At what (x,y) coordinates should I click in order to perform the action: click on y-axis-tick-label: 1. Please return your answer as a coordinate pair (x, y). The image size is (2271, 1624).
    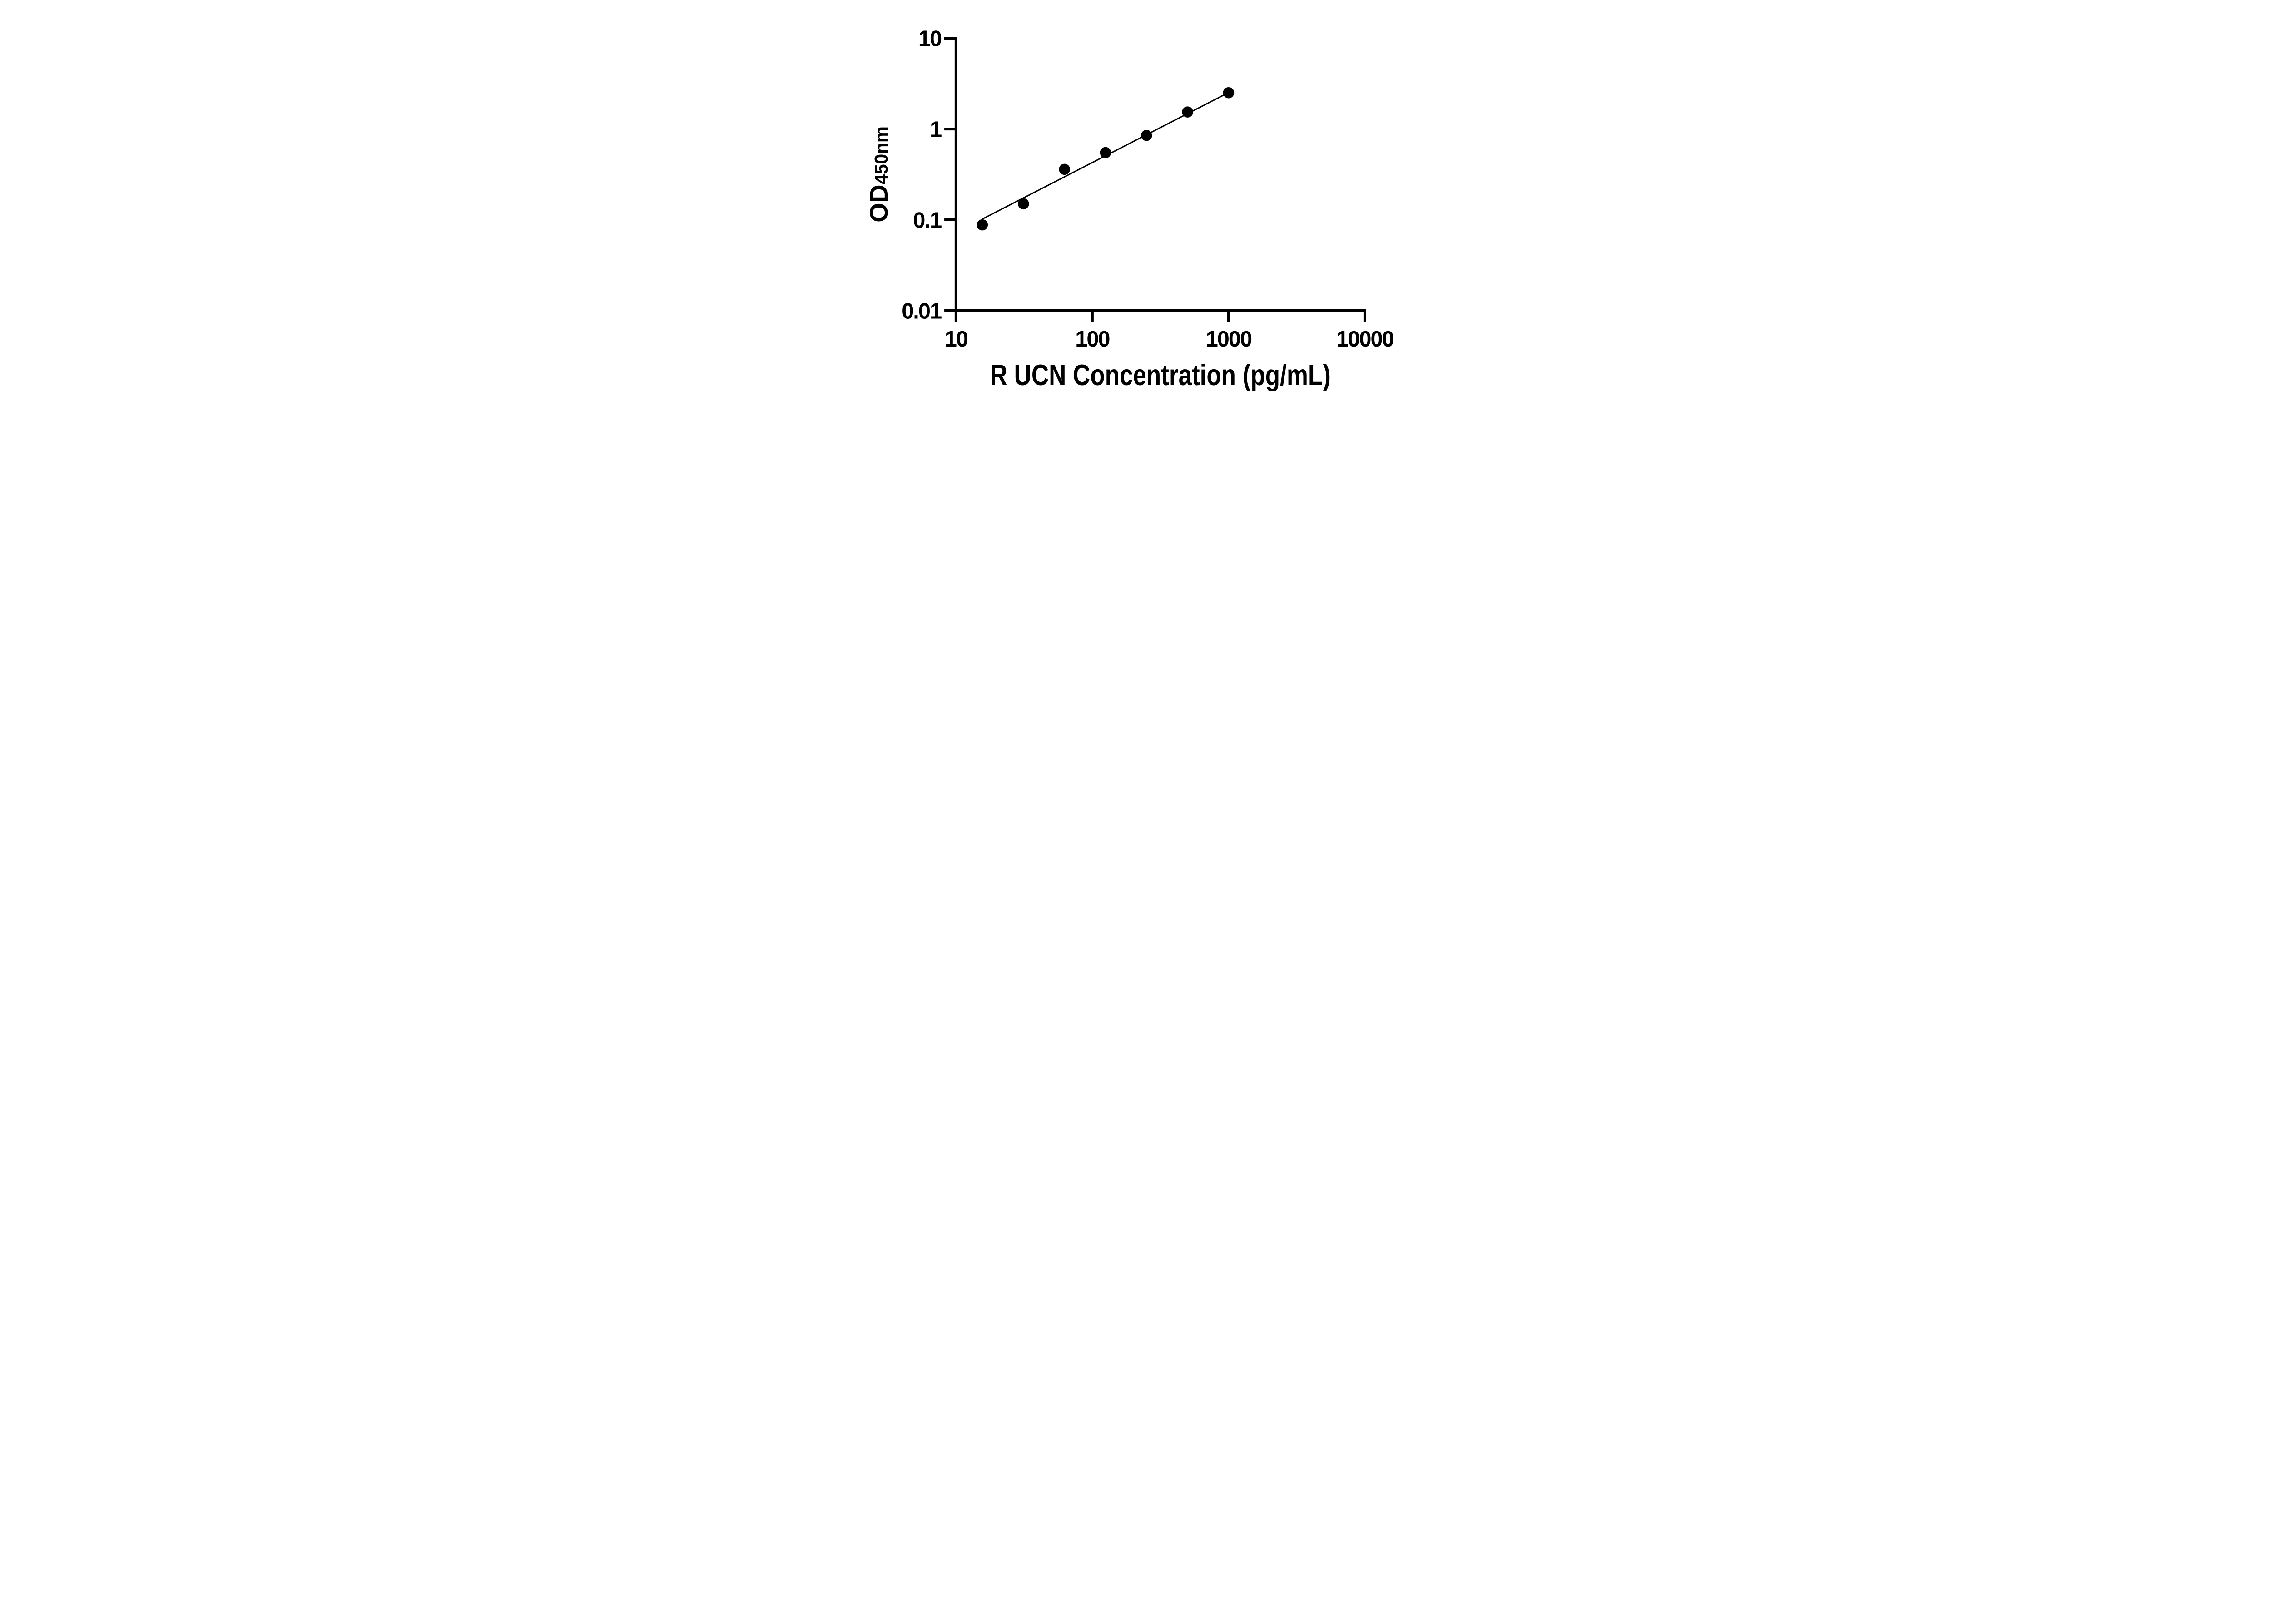
    Looking at the image, I should click on (936, 130).